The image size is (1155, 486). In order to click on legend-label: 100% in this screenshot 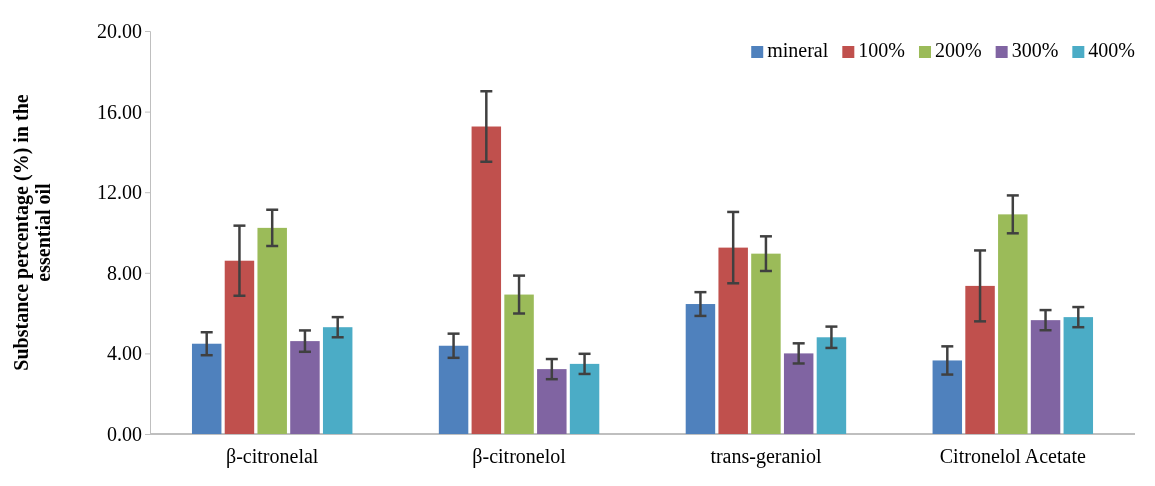, I will do `click(881, 50)`.